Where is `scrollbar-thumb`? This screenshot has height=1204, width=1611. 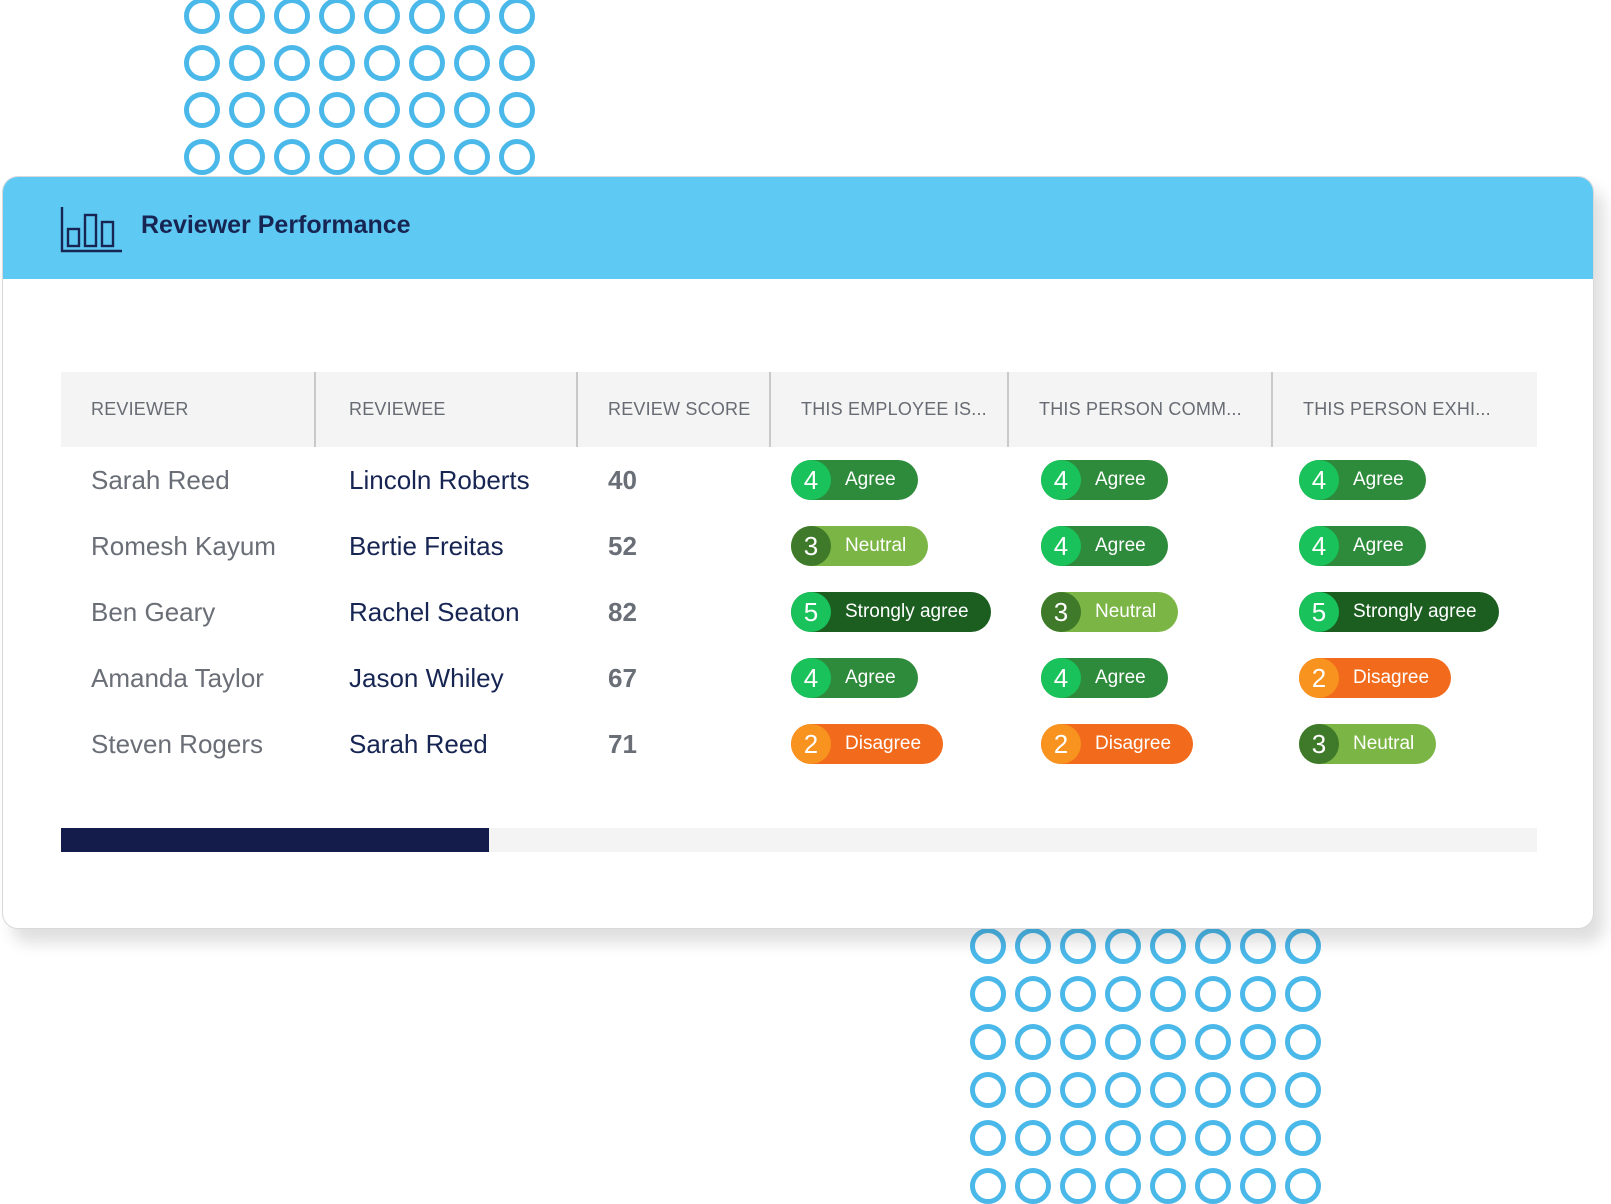
scrollbar-thumb is located at coordinates (275, 840).